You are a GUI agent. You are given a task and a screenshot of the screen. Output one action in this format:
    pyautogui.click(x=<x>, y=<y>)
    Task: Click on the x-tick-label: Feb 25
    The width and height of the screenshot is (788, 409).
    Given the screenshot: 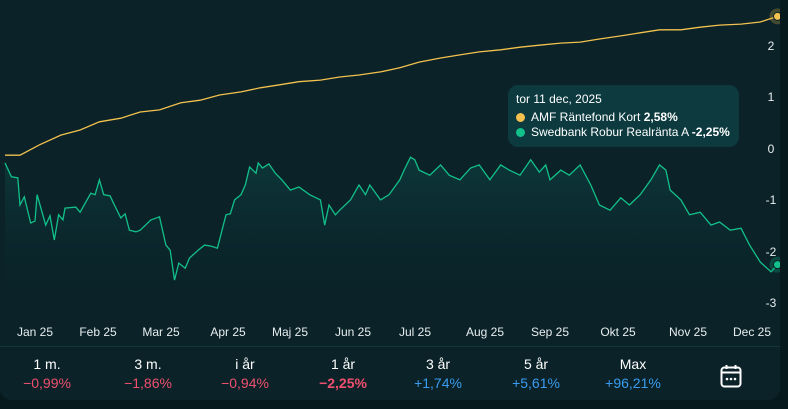 What is the action you would take?
    pyautogui.click(x=98, y=332)
    